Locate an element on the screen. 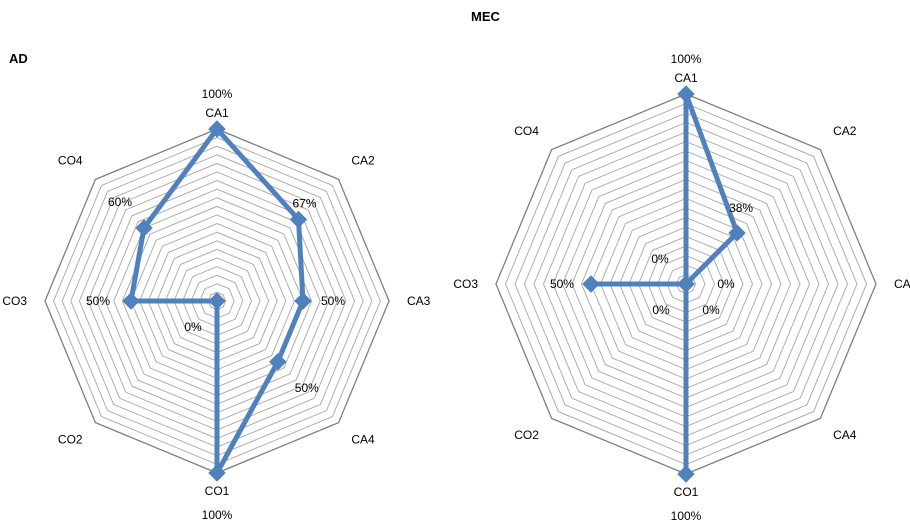 The width and height of the screenshot is (910, 521). data-marker-ca3 is located at coordinates (303, 301).